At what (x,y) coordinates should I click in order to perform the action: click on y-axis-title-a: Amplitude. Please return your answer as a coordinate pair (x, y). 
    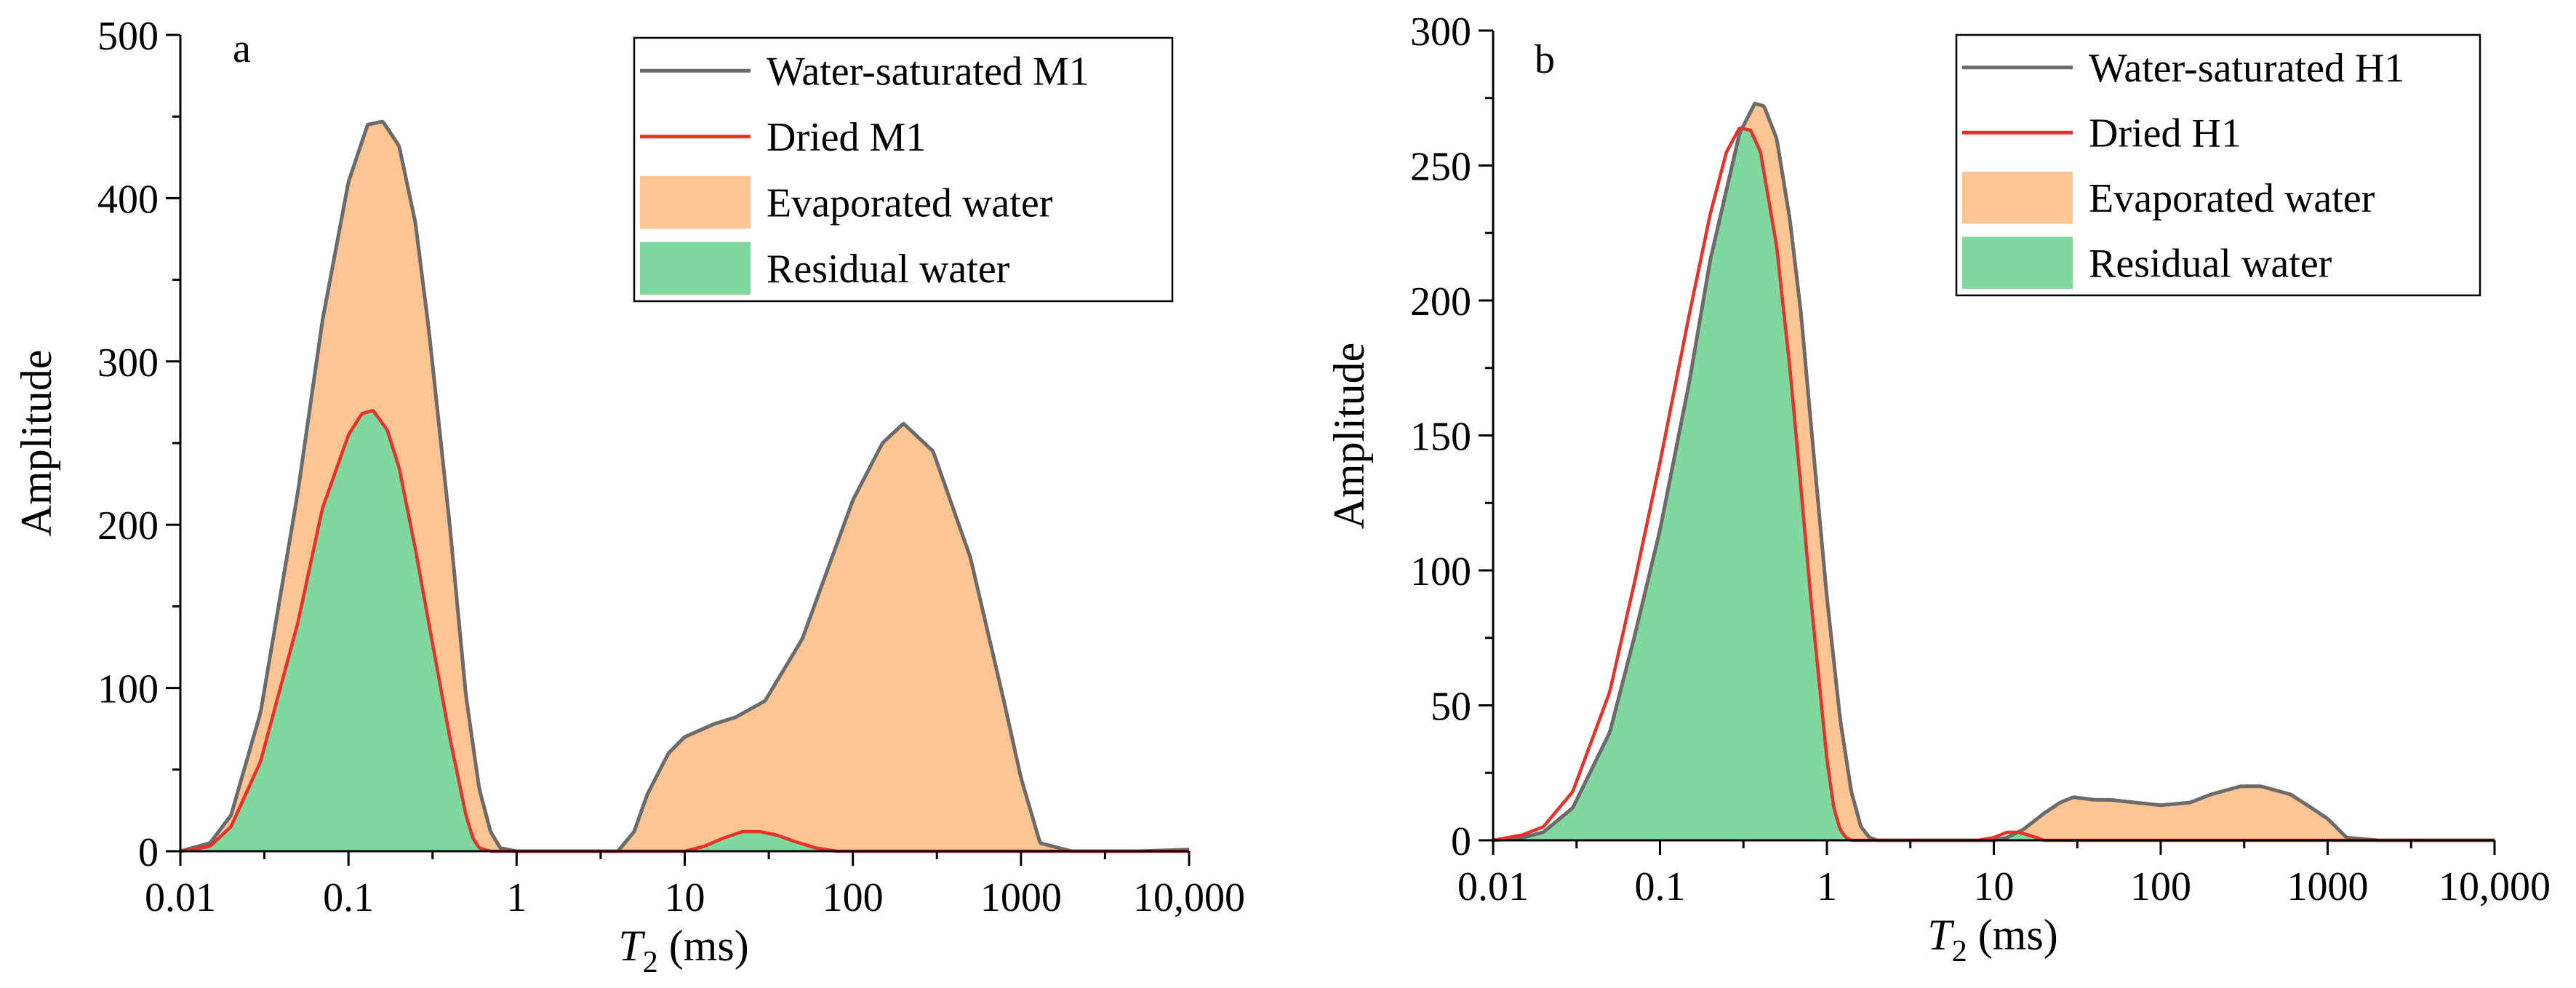
    Looking at the image, I should click on (36, 443).